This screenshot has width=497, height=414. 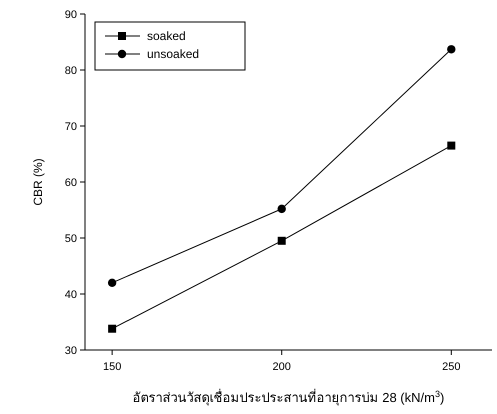 I want to click on y-tick-label: 60, so click(x=70, y=183).